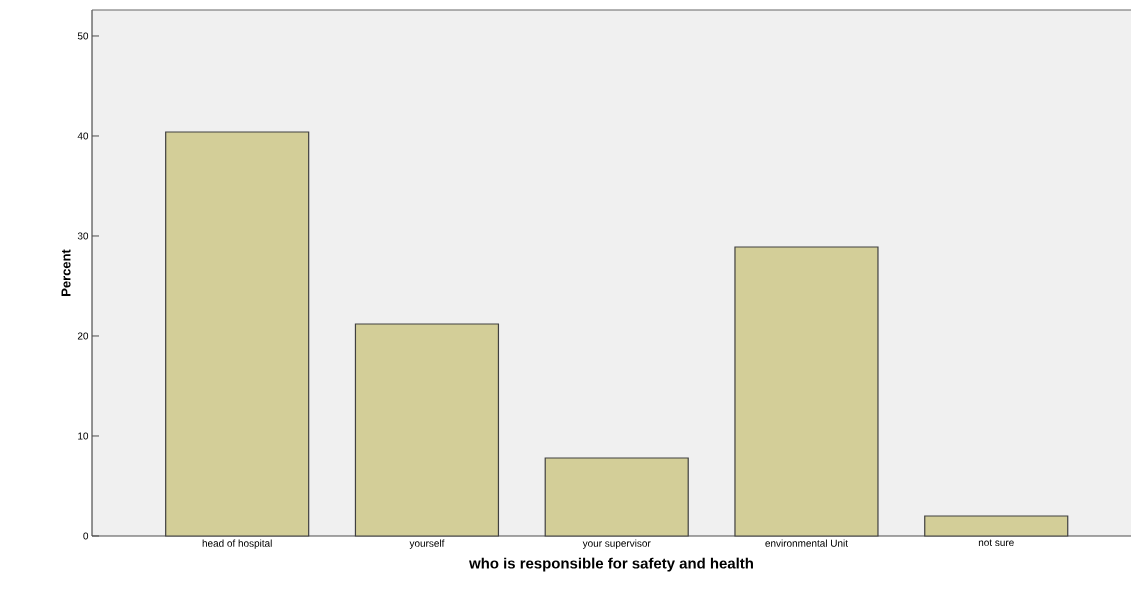 This screenshot has width=1140, height=596. Describe the element at coordinates (66, 272) in the screenshot. I see `y-axis-title: Percent` at that location.